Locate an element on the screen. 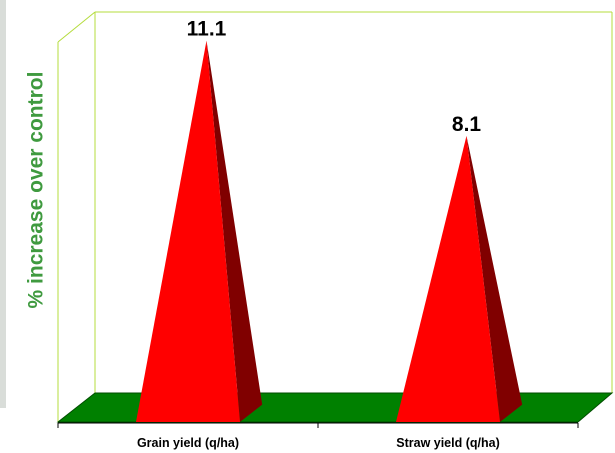 Image resolution: width=615 pixels, height=453 pixels. y-axis-label: % increase over control is located at coordinates (36, 190).